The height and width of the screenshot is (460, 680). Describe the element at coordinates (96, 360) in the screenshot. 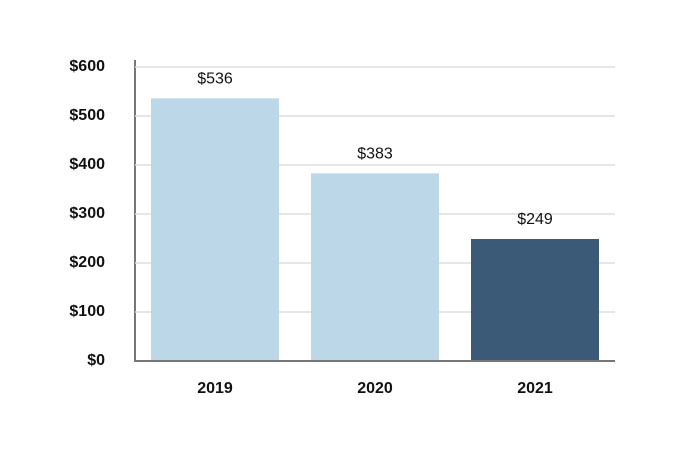

I see `y-tick-label: $0` at that location.